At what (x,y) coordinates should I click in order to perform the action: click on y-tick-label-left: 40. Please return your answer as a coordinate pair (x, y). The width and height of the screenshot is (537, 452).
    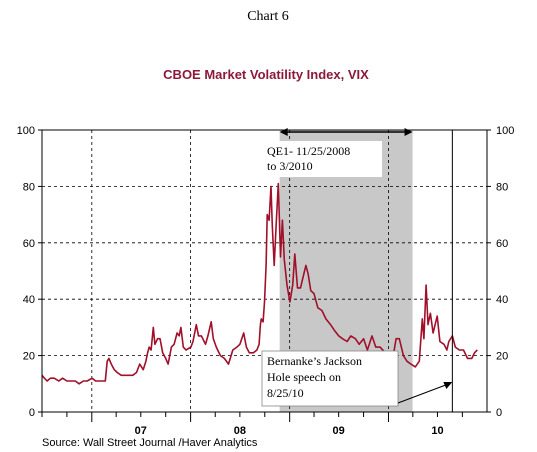
    Looking at the image, I should click on (29, 300).